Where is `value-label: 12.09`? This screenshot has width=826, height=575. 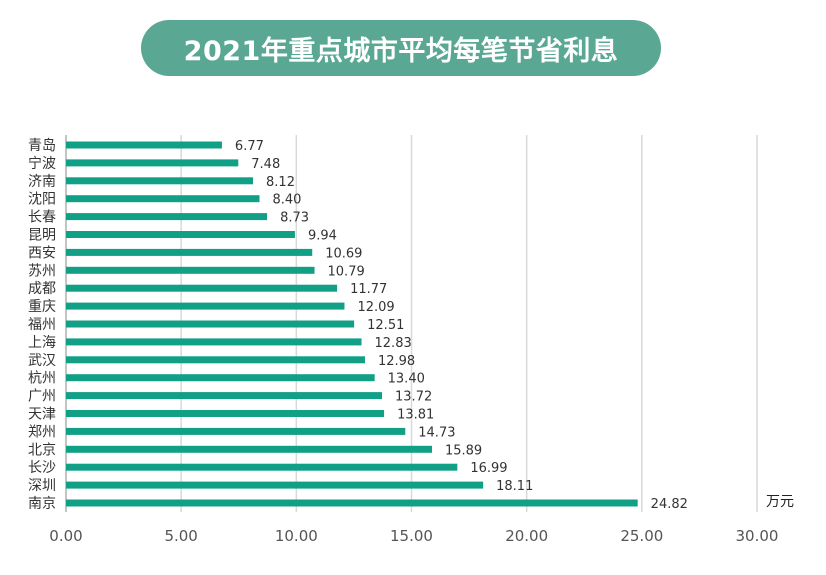
value-label: 12.09 is located at coordinates (375, 307).